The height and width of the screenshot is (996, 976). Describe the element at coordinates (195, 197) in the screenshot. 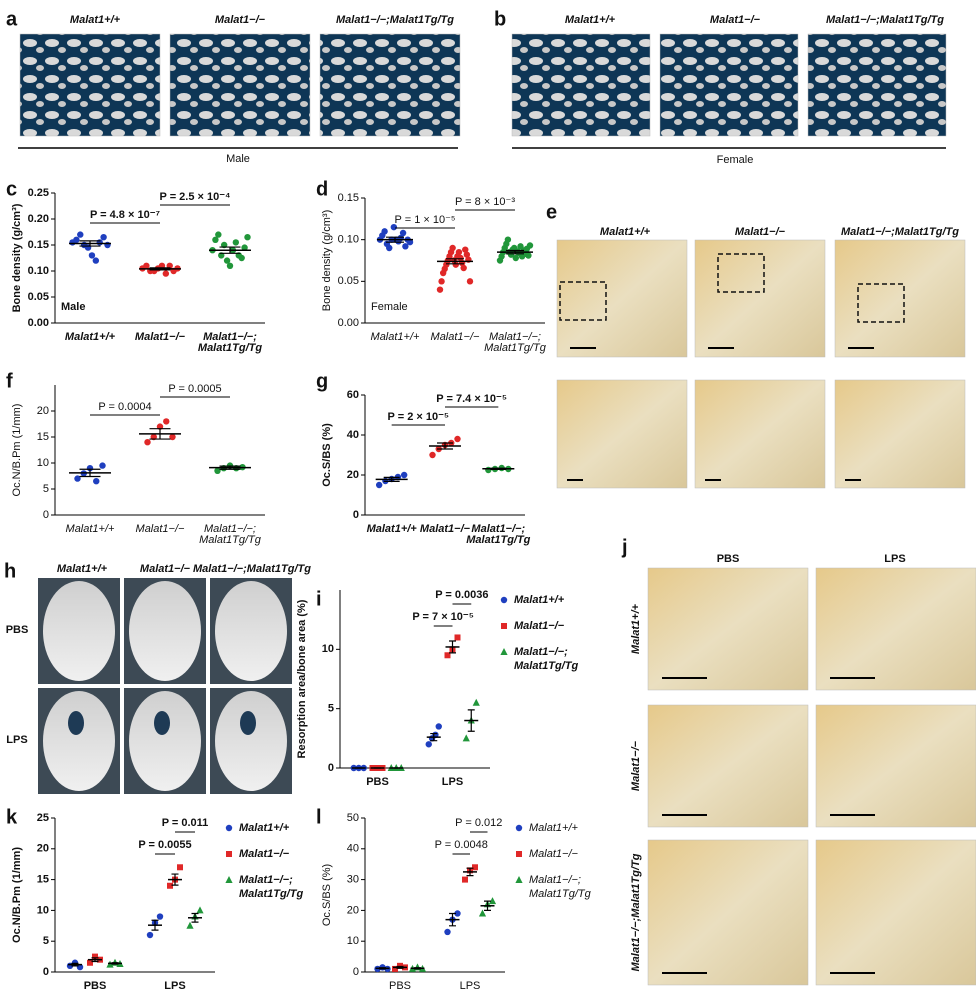

I see `p-value: P = 2.5 × 10⁻⁴` at that location.